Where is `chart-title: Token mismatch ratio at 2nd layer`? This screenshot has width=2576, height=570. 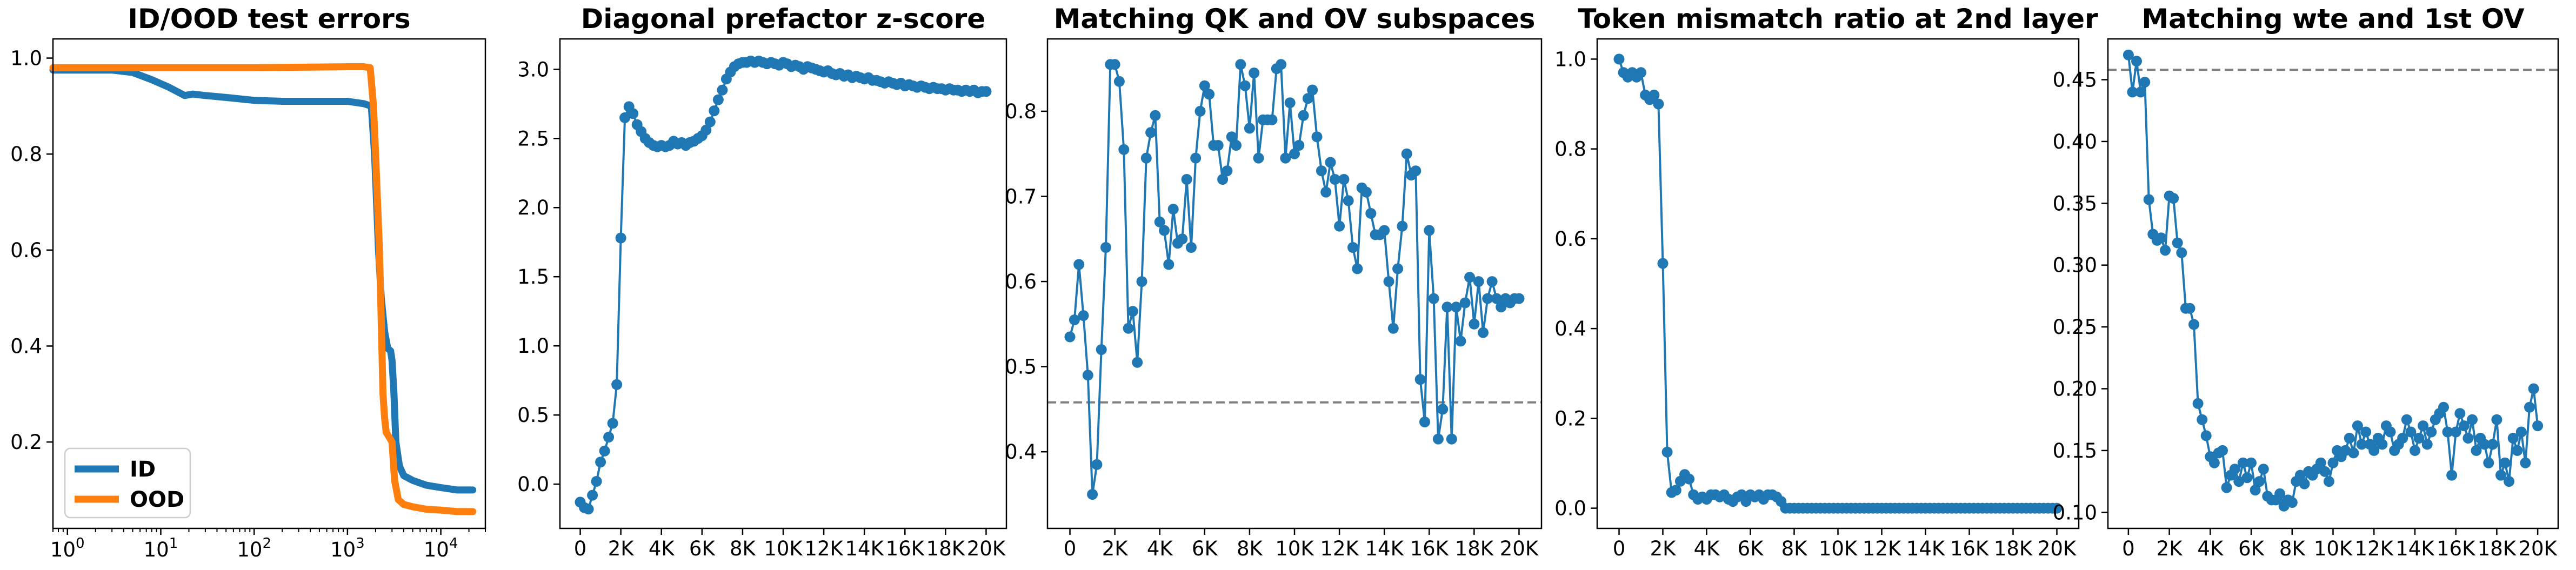
chart-title: Token mismatch ratio at 2nd layer is located at coordinates (1838, 19).